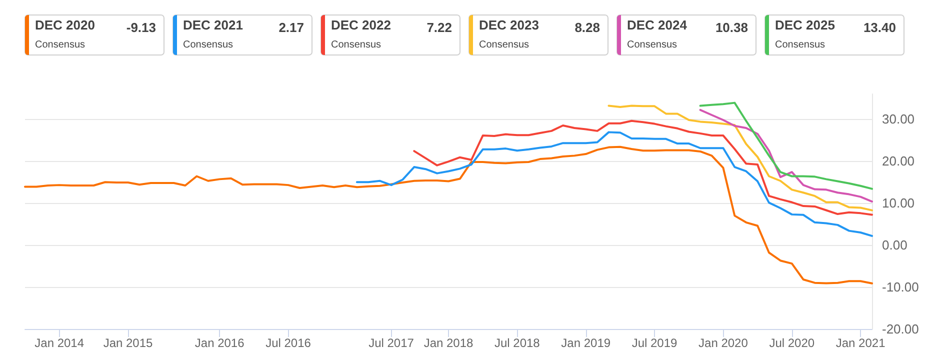 The width and height of the screenshot is (929, 361). Describe the element at coordinates (731, 27) in the screenshot. I see `text: 10.38` at that location.